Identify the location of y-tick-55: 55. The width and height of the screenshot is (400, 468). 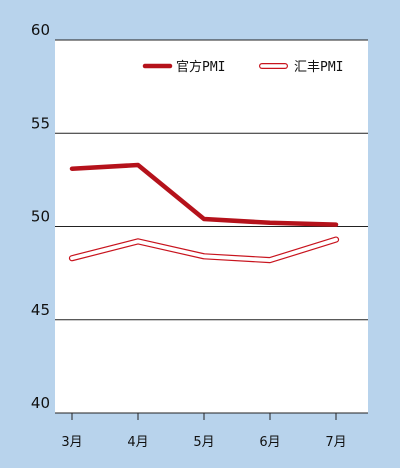
(40, 123).